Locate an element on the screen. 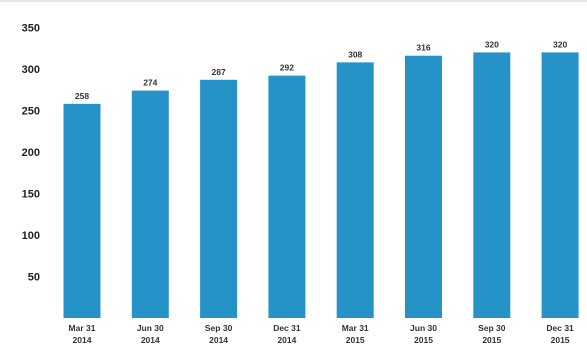 The image size is (587, 352). data-label: 292 is located at coordinates (287, 68).